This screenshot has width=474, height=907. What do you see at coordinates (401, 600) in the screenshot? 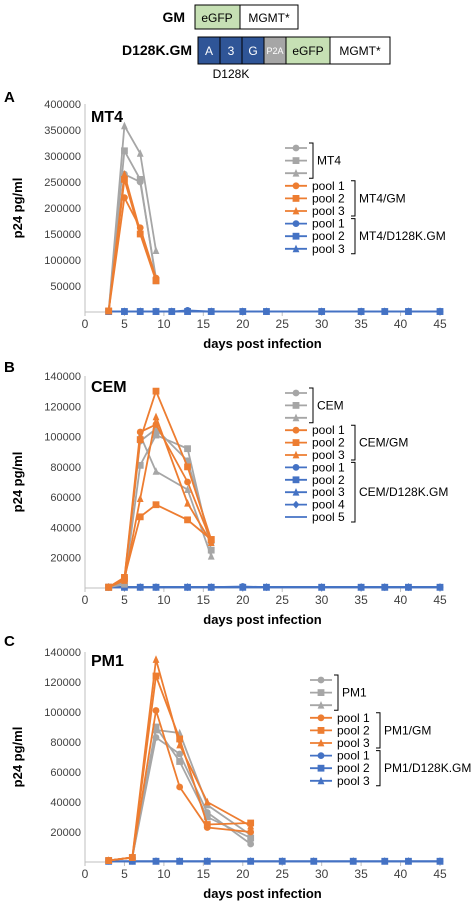
I see `x-tick-label: 40` at bounding box center [401, 600].